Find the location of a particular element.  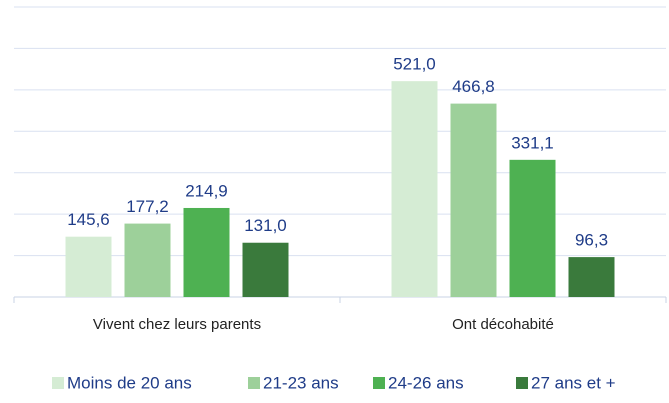

data-label: 521,0 is located at coordinates (414, 64).